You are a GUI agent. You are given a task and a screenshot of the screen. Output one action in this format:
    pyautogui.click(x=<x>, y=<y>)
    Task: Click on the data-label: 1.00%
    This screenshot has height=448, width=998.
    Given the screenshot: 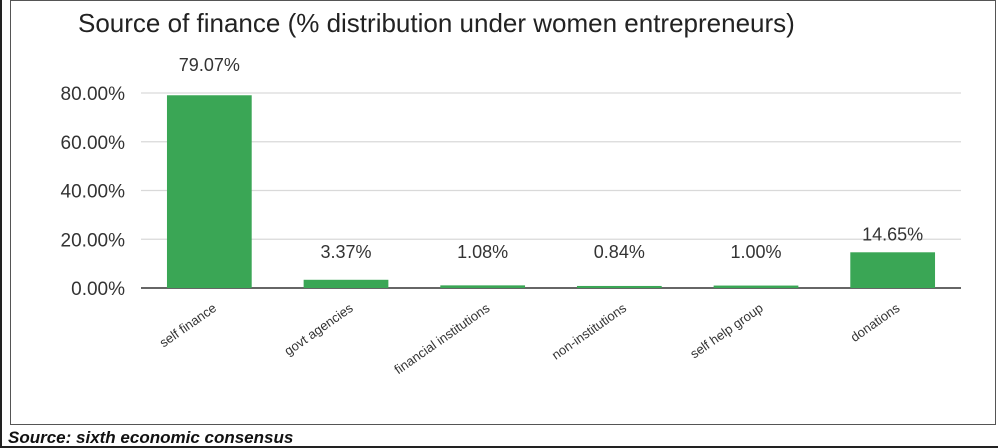 What is the action you would take?
    pyautogui.click(x=755, y=252)
    